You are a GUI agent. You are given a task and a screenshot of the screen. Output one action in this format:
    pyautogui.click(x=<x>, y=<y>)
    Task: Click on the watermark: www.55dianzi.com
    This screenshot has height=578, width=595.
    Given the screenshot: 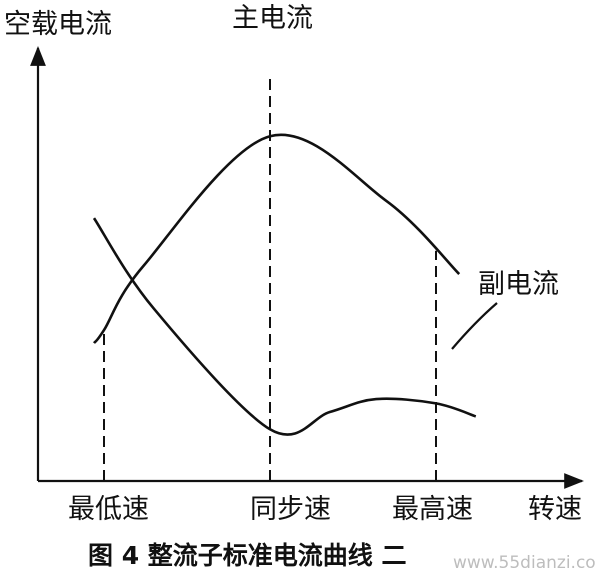 What is the action you would take?
    pyautogui.click(x=524, y=563)
    